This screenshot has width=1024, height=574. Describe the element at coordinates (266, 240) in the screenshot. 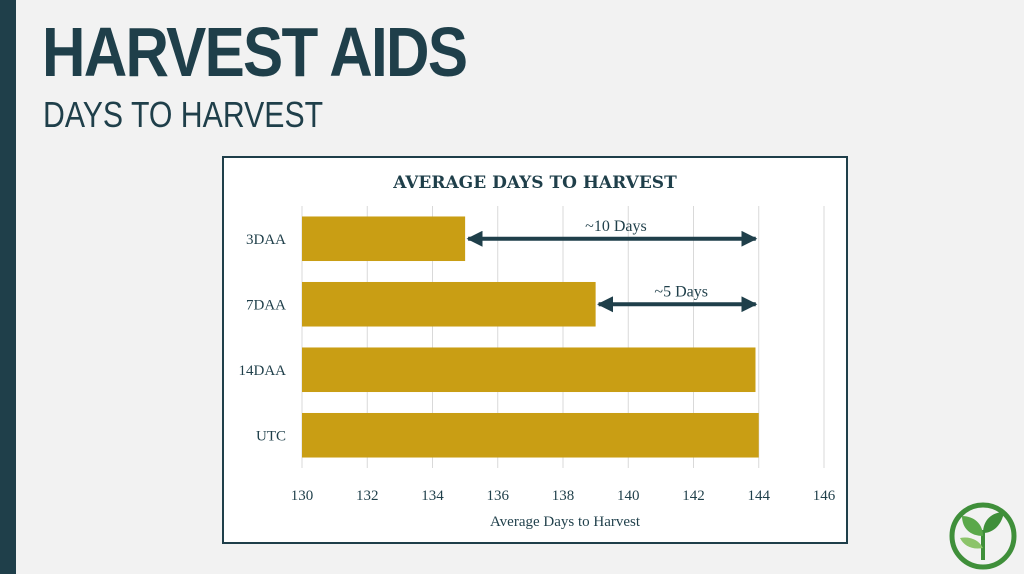

I see `category-label: 3DAA` at that location.